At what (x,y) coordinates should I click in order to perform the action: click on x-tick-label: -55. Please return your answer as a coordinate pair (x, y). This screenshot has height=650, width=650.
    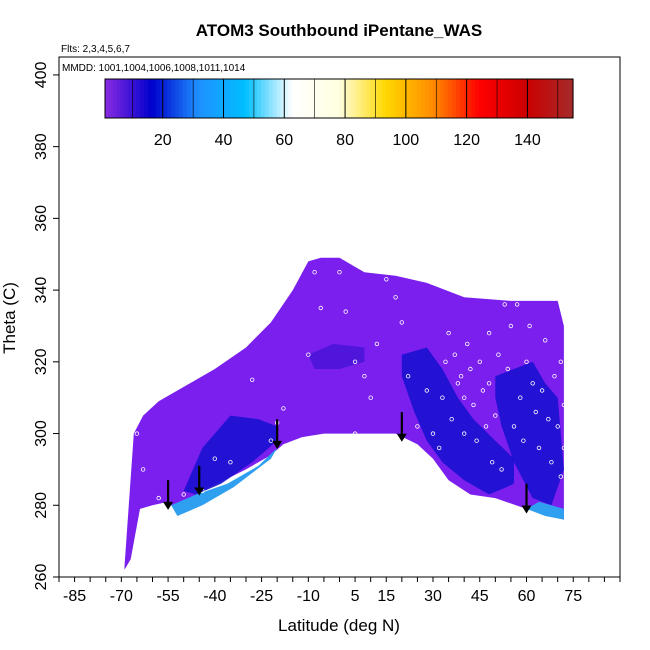
    Looking at the image, I should click on (168, 596).